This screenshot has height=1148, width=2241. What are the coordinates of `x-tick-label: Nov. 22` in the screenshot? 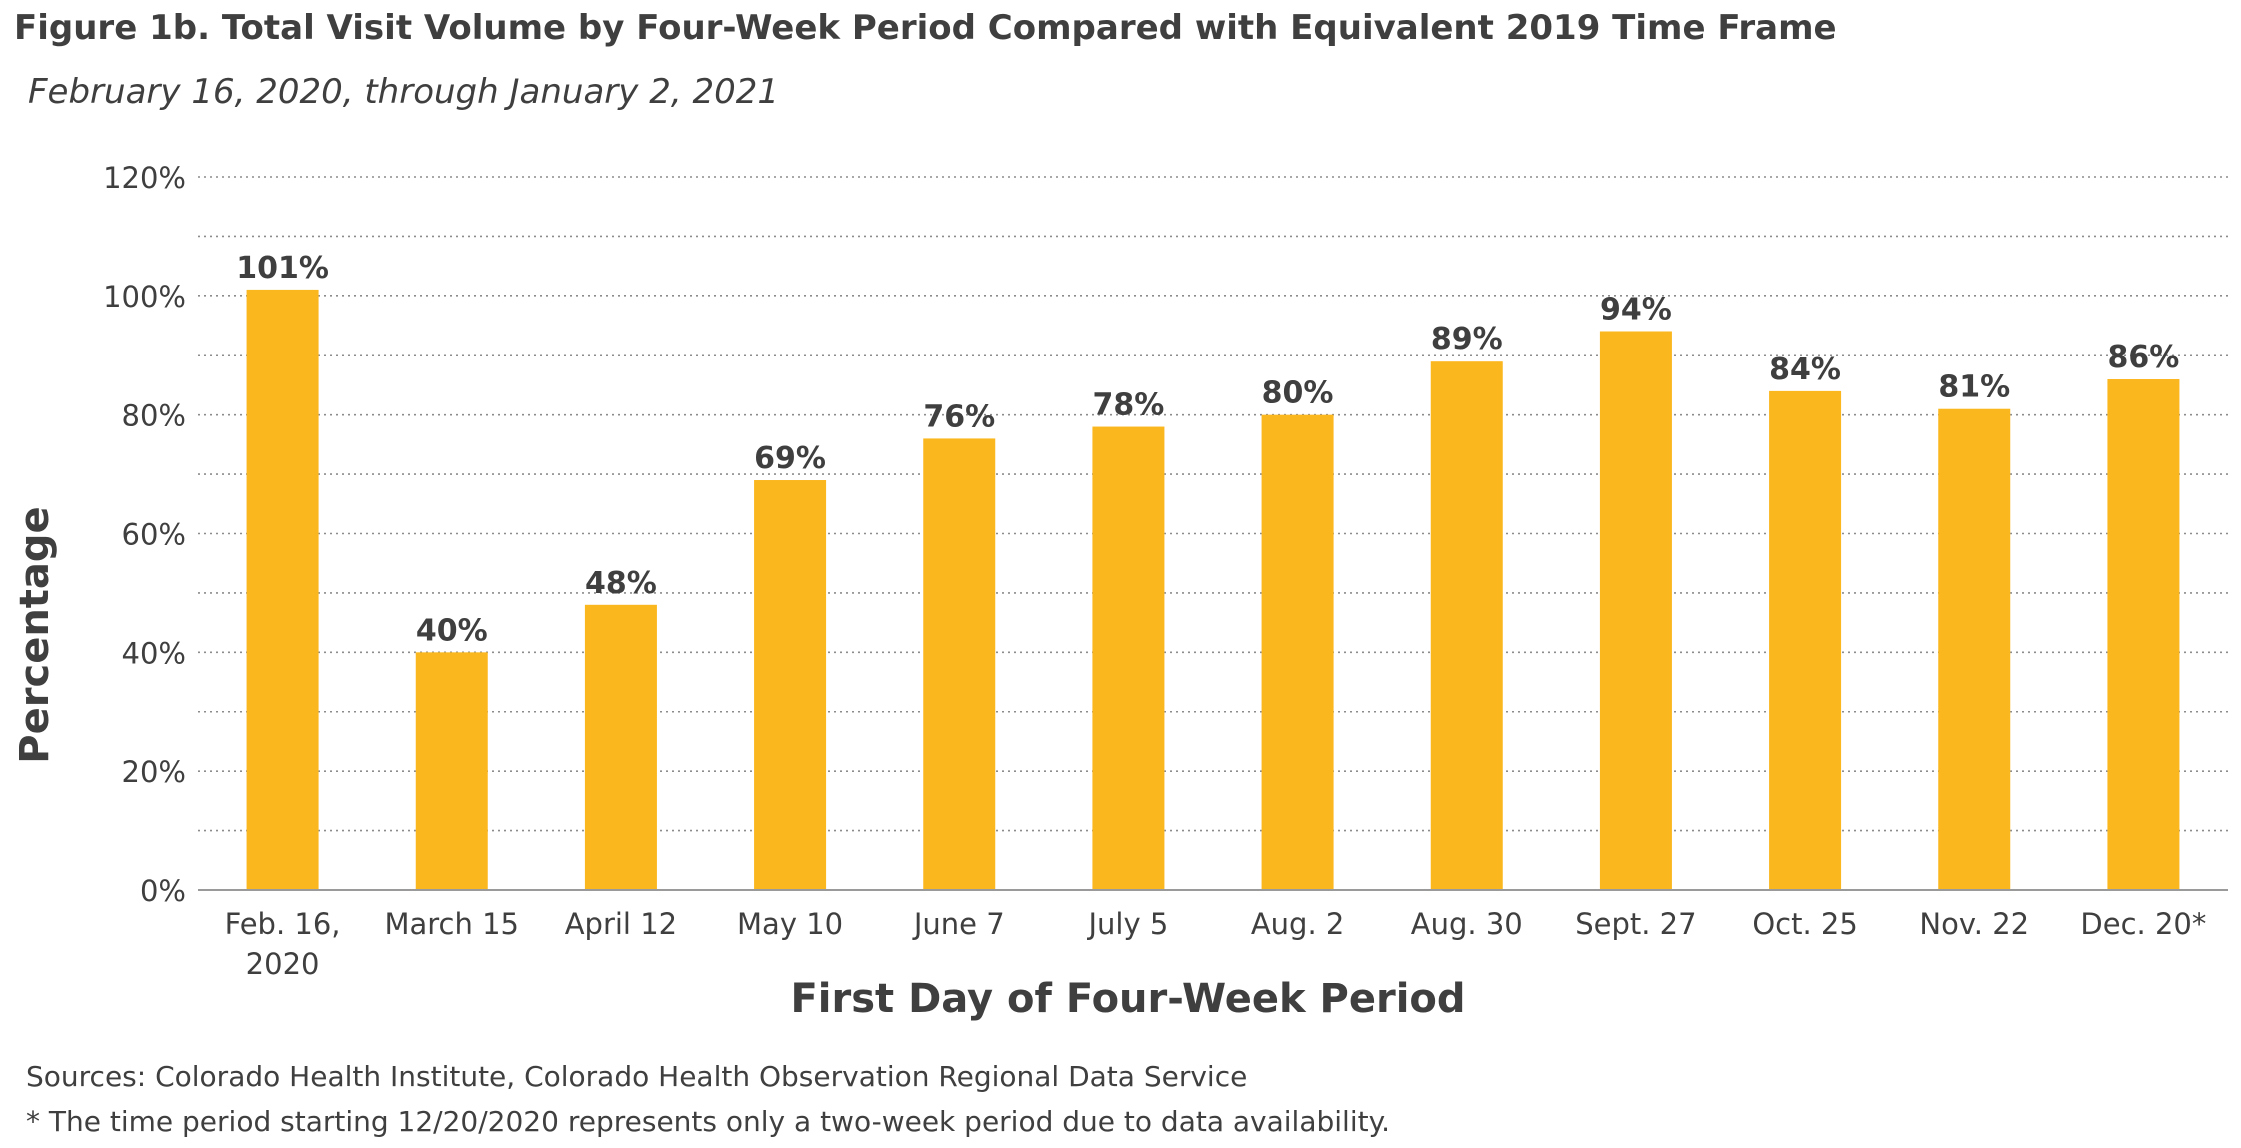 It's located at (1974, 924).